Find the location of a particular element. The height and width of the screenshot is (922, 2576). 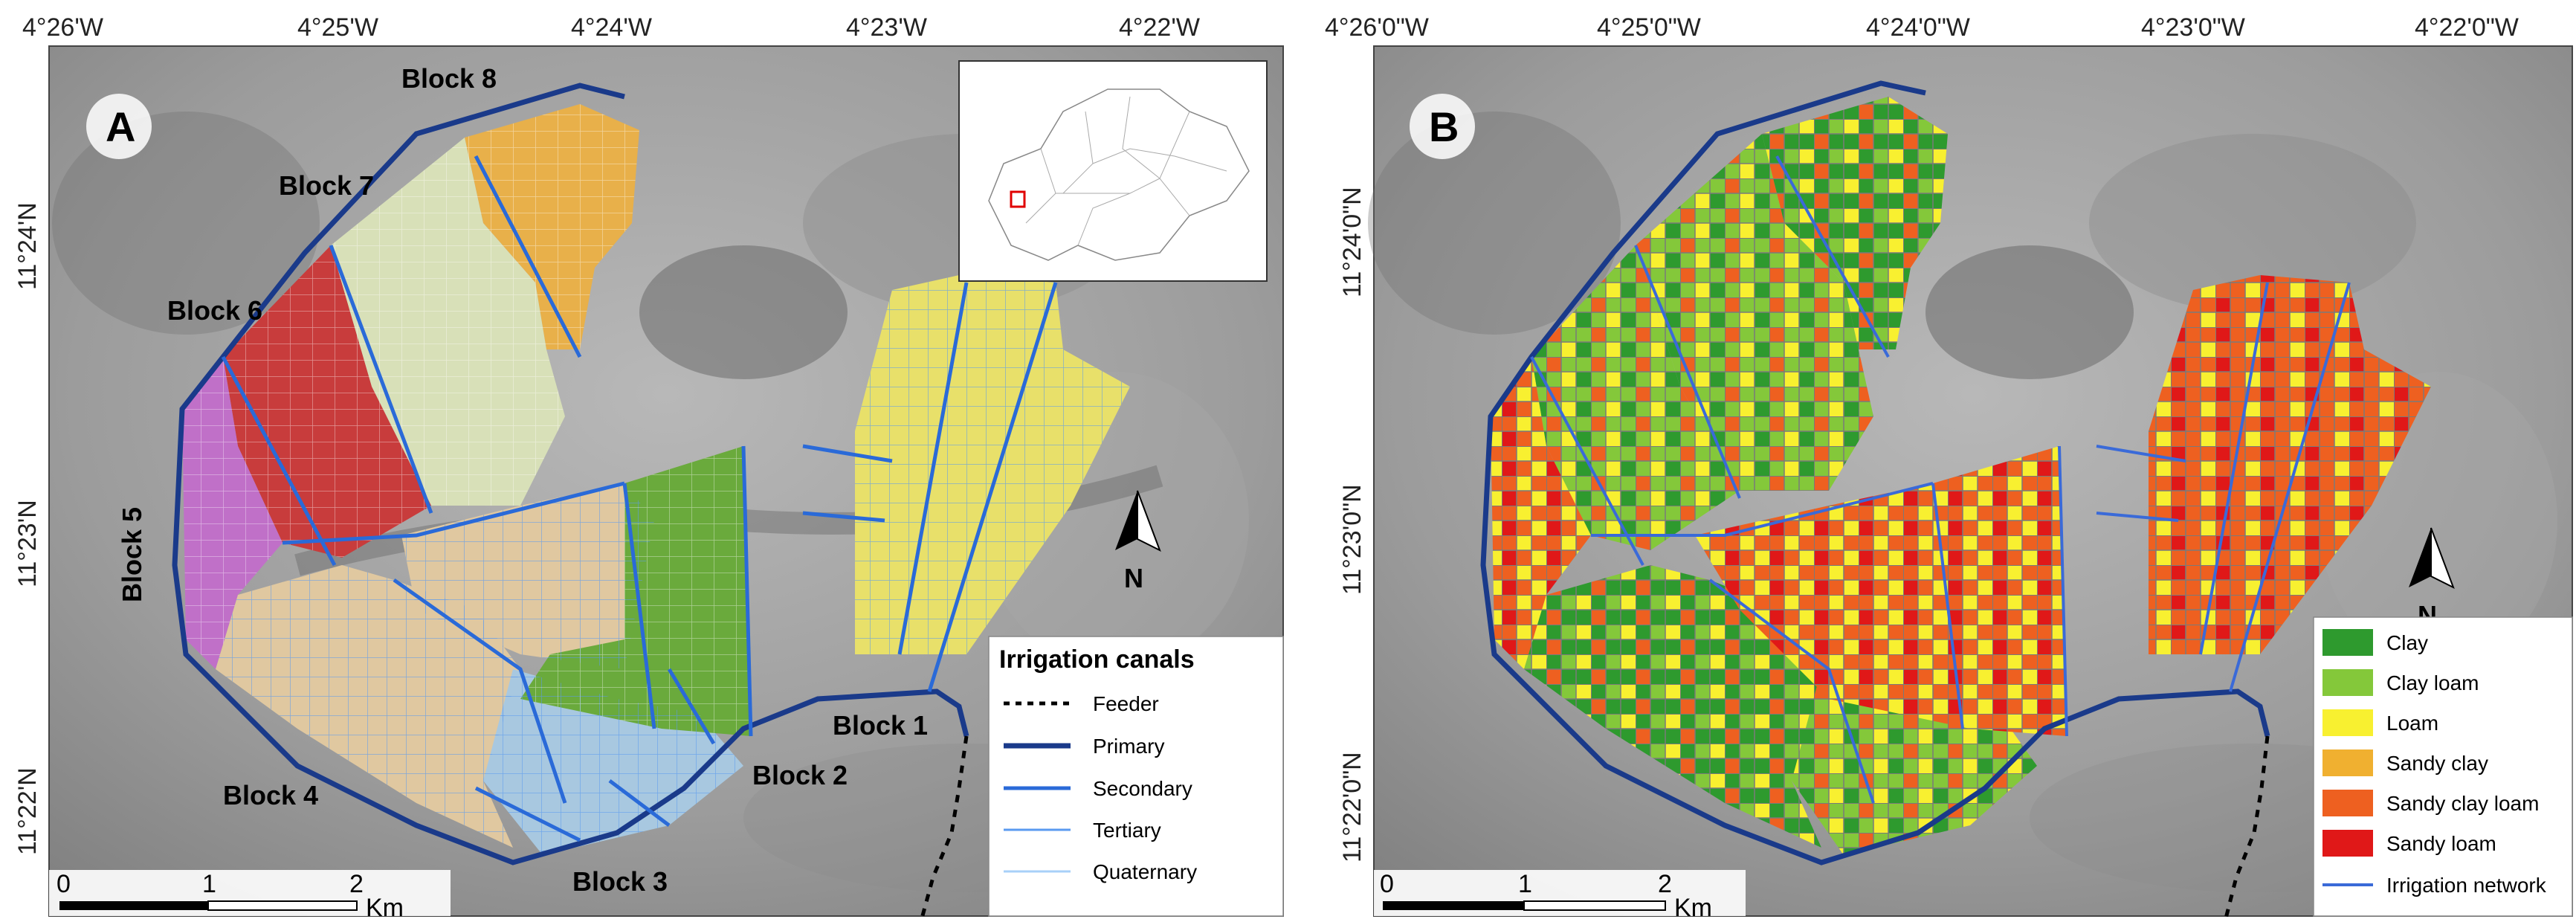

lon-tick: 4°26'W is located at coordinates (62, 28).